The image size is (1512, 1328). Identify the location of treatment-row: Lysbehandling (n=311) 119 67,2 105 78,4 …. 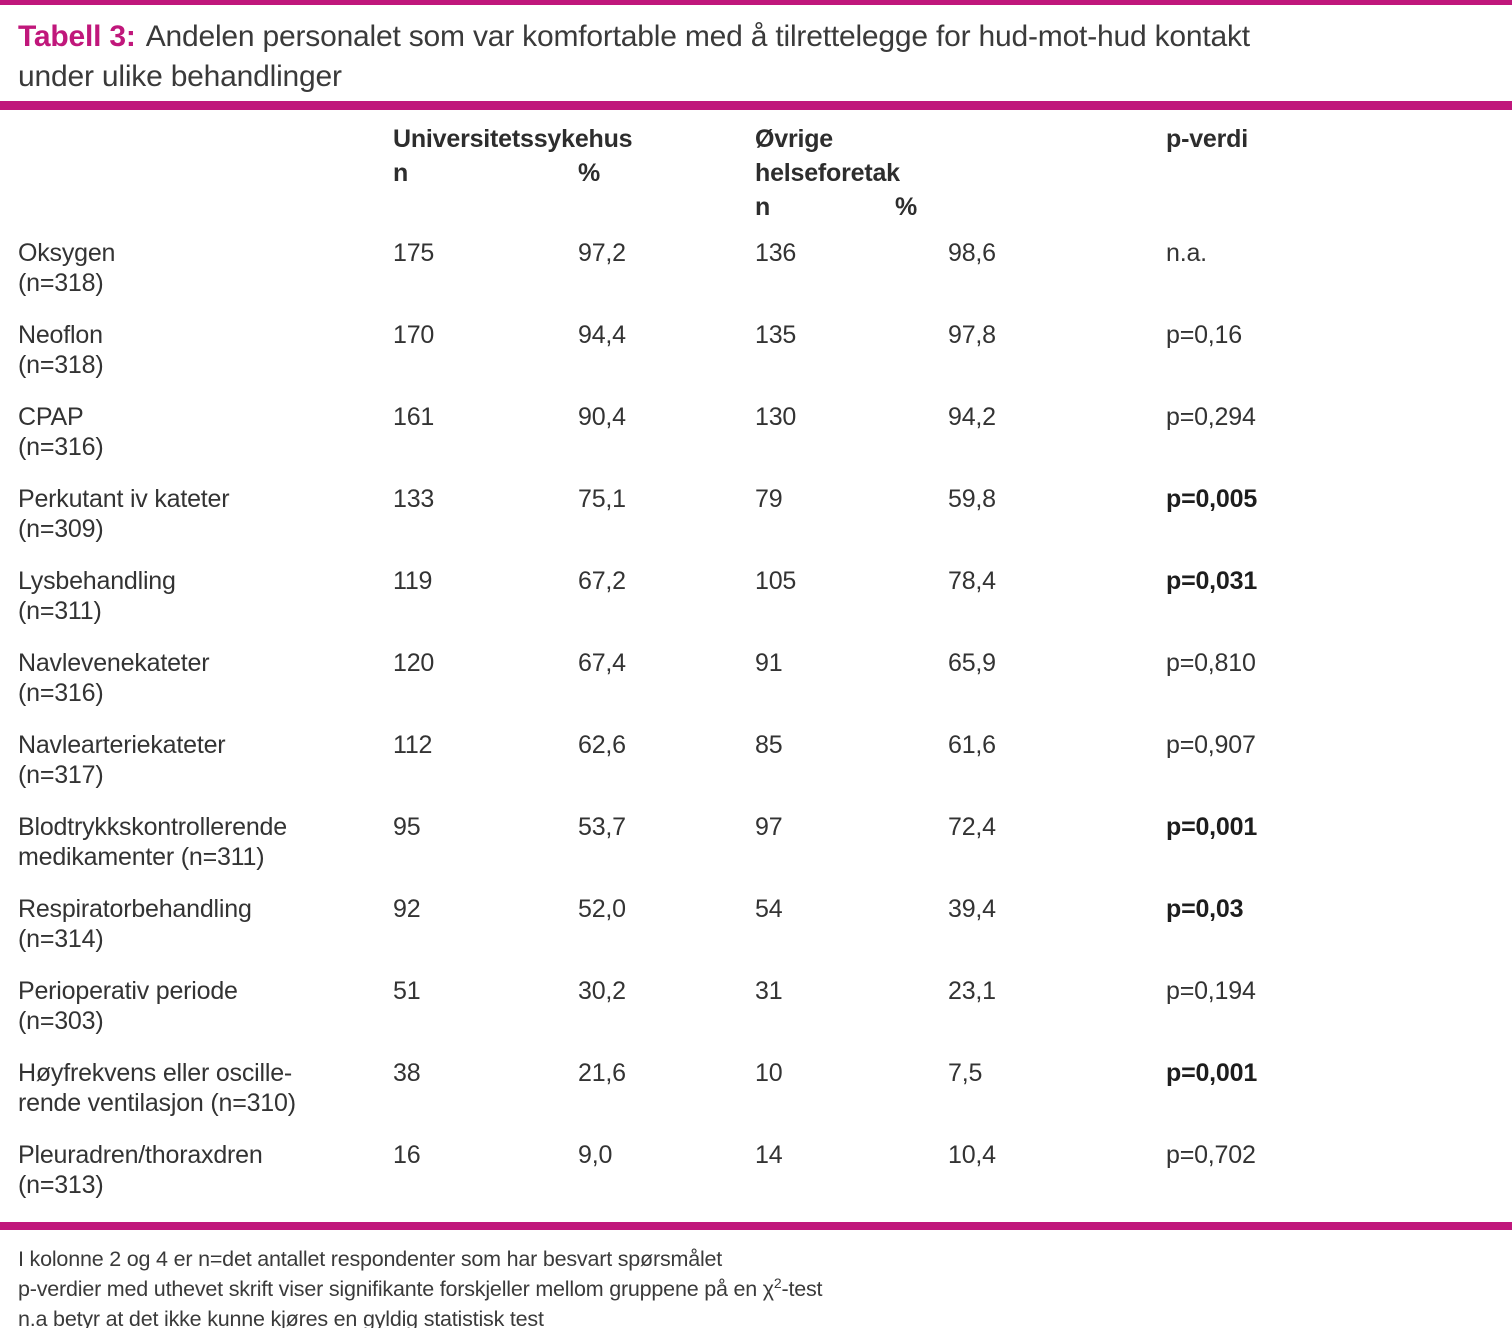
(756, 596).